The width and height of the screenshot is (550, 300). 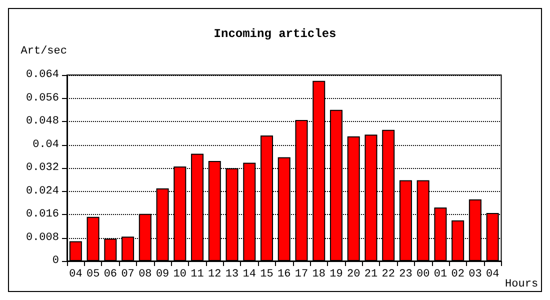 What do you see at coordinates (267, 274) in the screenshot?
I see `x-tick-label: 15` at bounding box center [267, 274].